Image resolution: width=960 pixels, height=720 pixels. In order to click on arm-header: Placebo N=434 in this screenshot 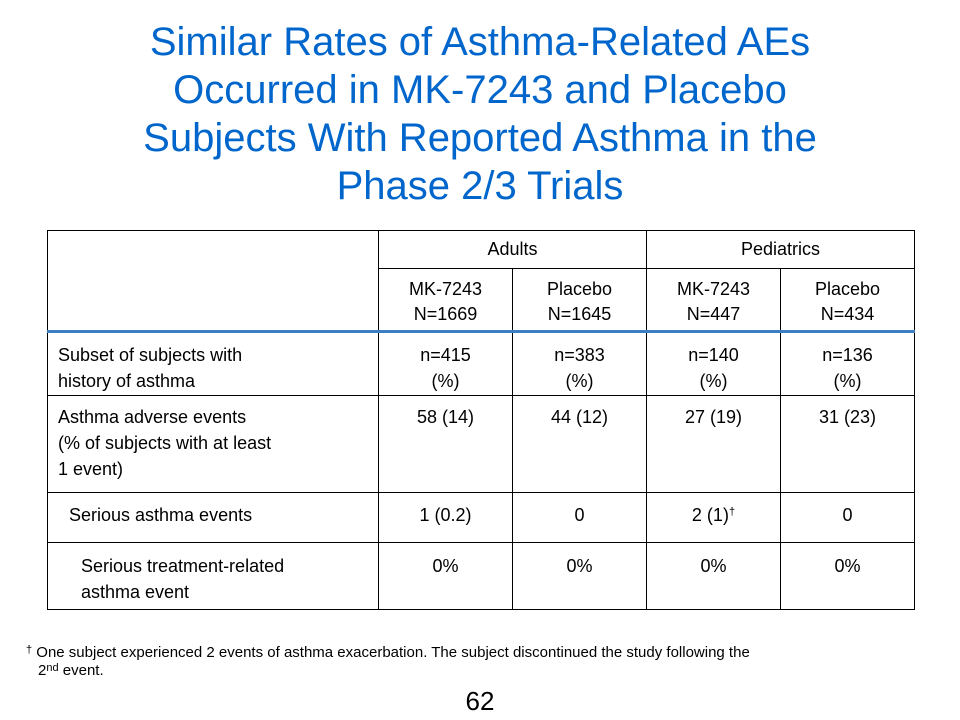, I will do `click(847, 300)`.